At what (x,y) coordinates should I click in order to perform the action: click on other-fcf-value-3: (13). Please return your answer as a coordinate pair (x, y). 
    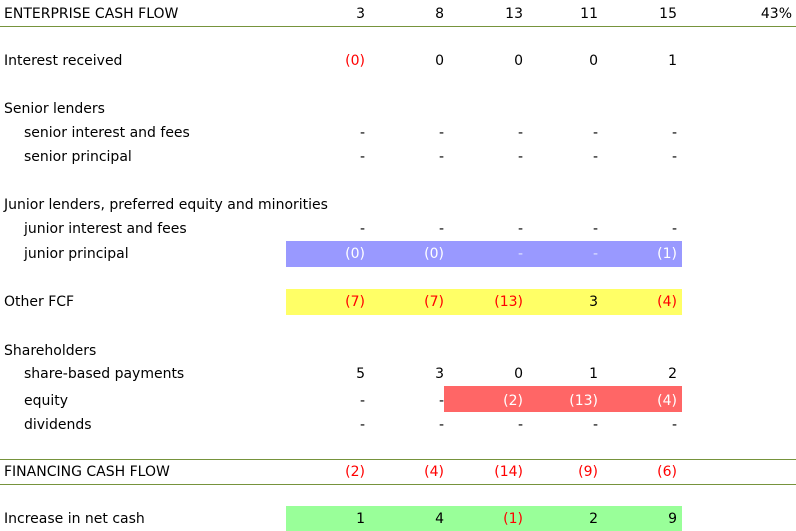
    Looking at the image, I should click on (508, 302).